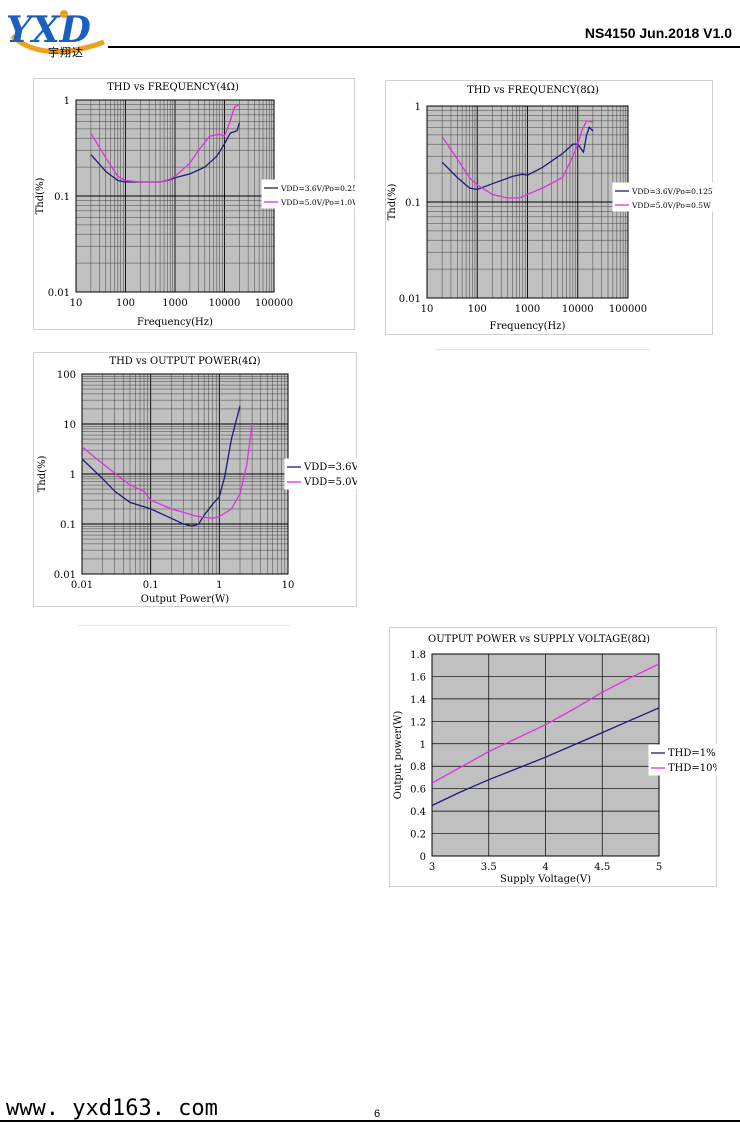 Image resolution: width=740 pixels, height=1125 pixels. I want to click on y-tick-label: 0.6, so click(418, 790).